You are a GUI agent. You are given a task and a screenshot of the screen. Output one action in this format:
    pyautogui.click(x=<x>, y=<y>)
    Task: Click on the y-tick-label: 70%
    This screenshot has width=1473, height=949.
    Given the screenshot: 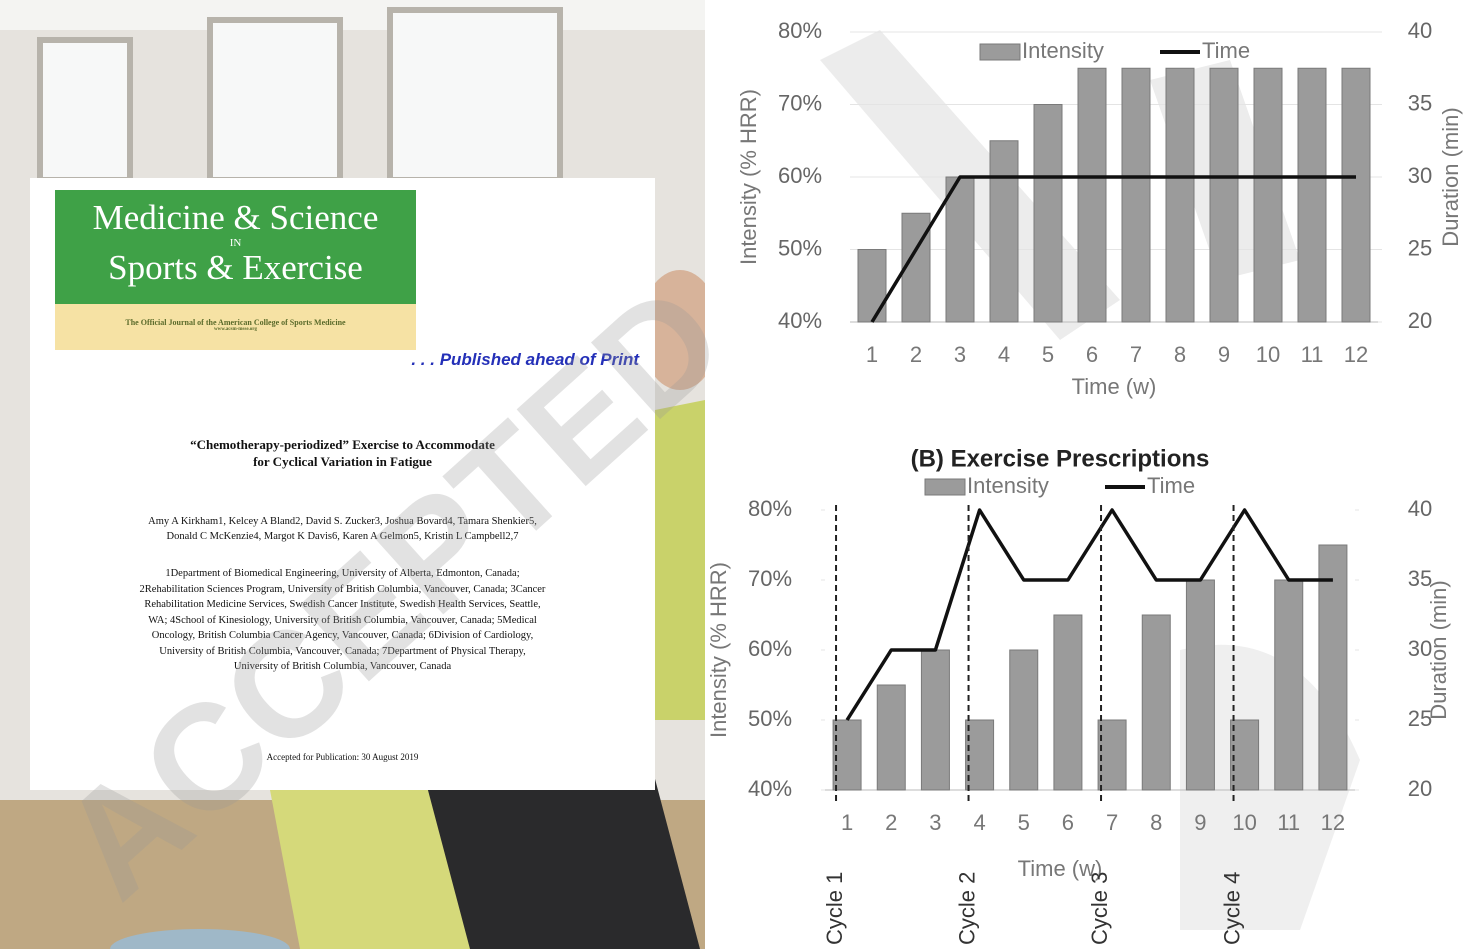 What is the action you would take?
    pyautogui.click(x=800, y=102)
    